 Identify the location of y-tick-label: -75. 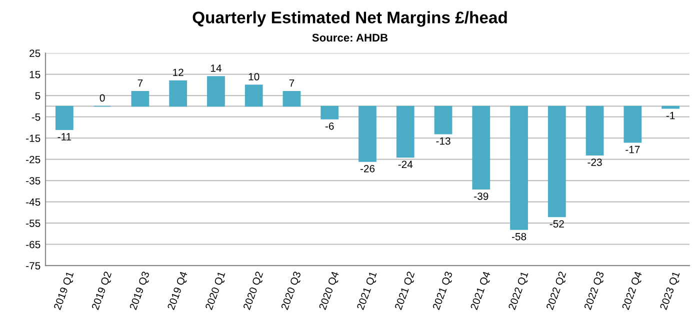
(33, 266).